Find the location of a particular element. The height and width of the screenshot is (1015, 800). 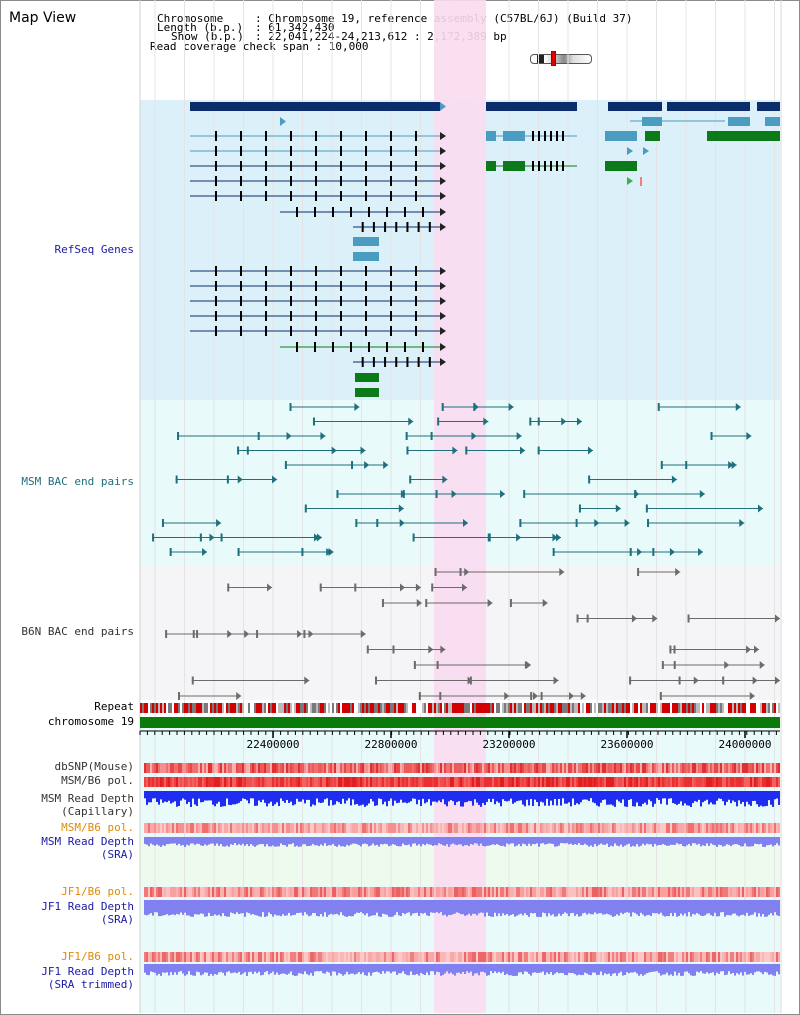

track-label-msm-pol-sra: MSM/B6 pol. is located at coordinates (97, 827).